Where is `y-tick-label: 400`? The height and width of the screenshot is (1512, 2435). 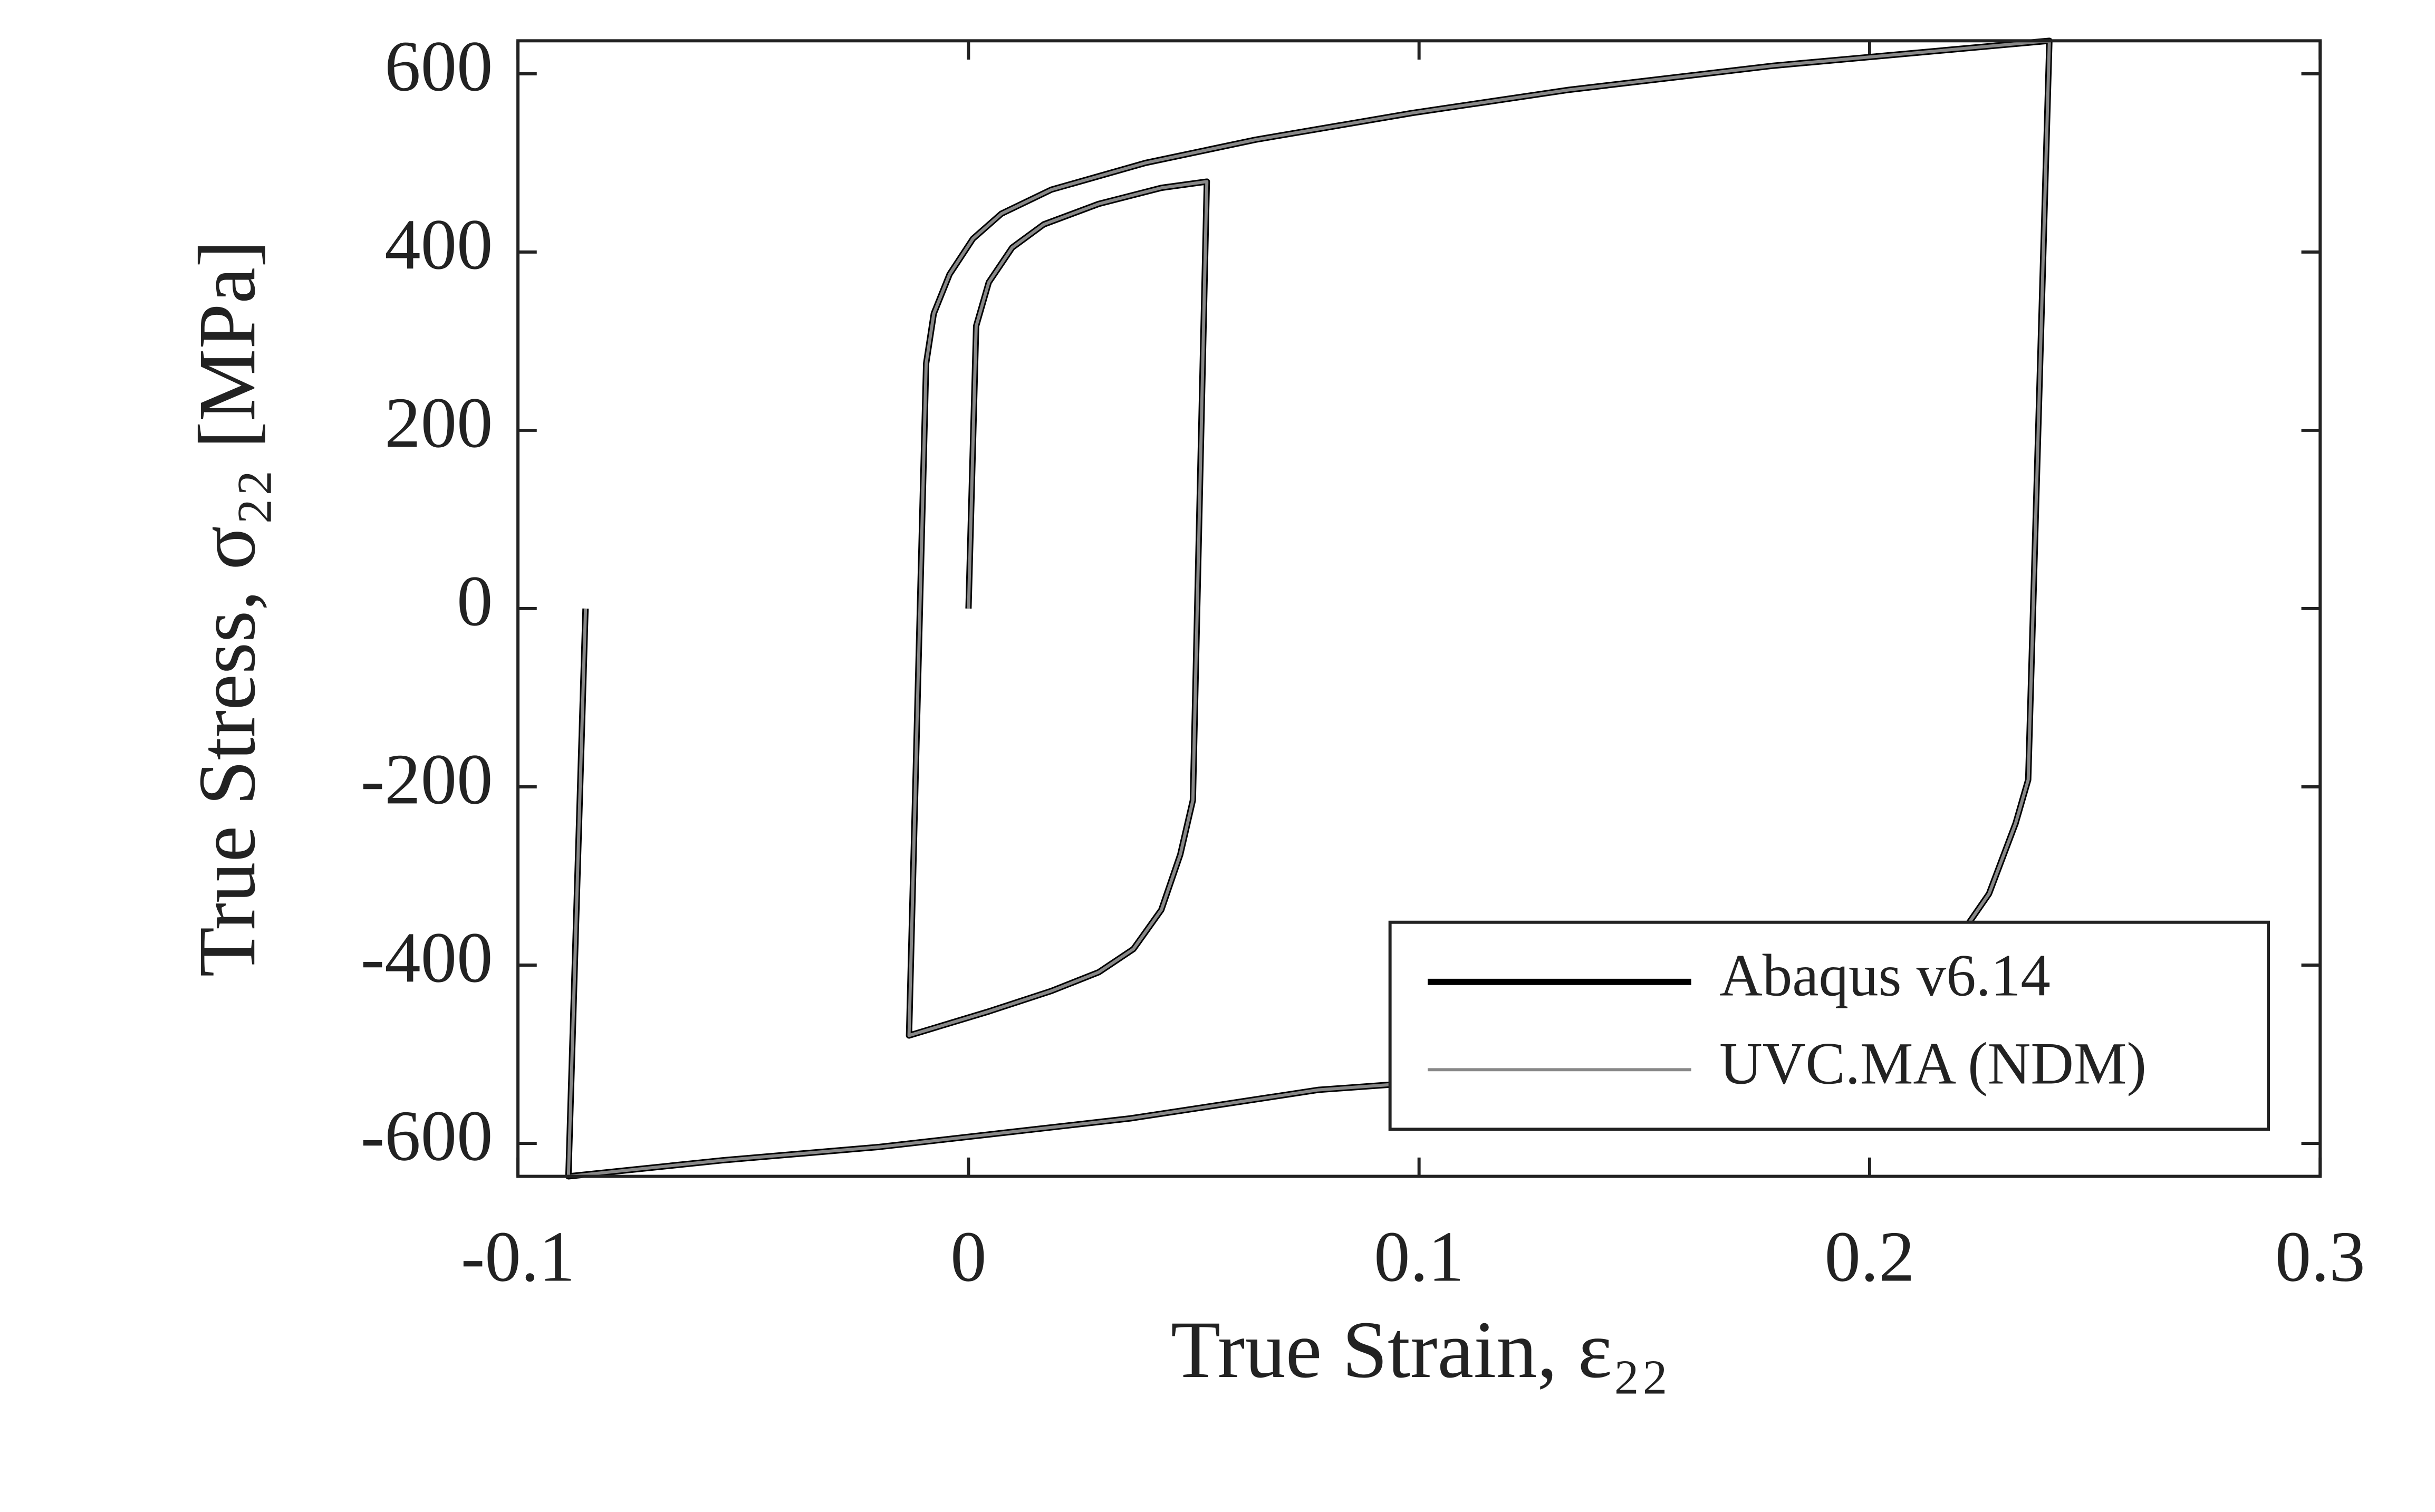 y-tick-label: 400 is located at coordinates (438, 244).